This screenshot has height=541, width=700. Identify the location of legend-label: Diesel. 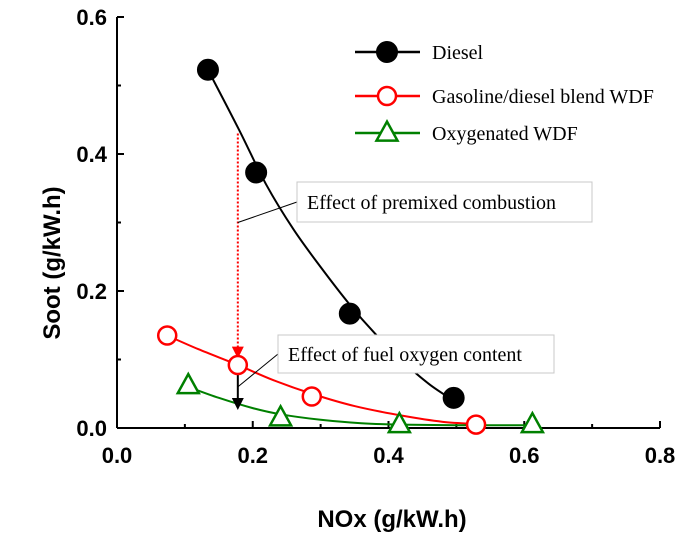
(458, 53).